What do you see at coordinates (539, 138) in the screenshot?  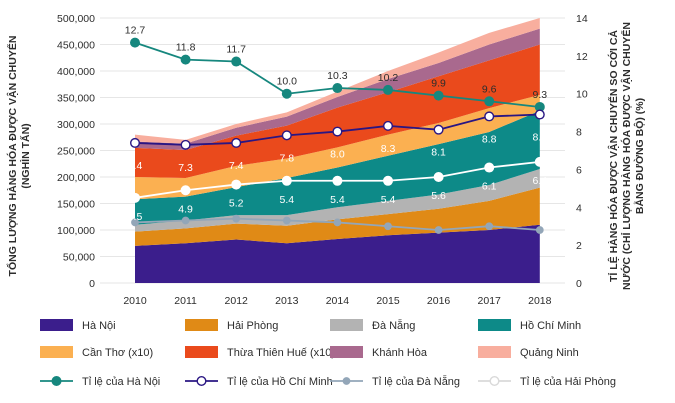 I see `data-label: 8.9` at bounding box center [539, 138].